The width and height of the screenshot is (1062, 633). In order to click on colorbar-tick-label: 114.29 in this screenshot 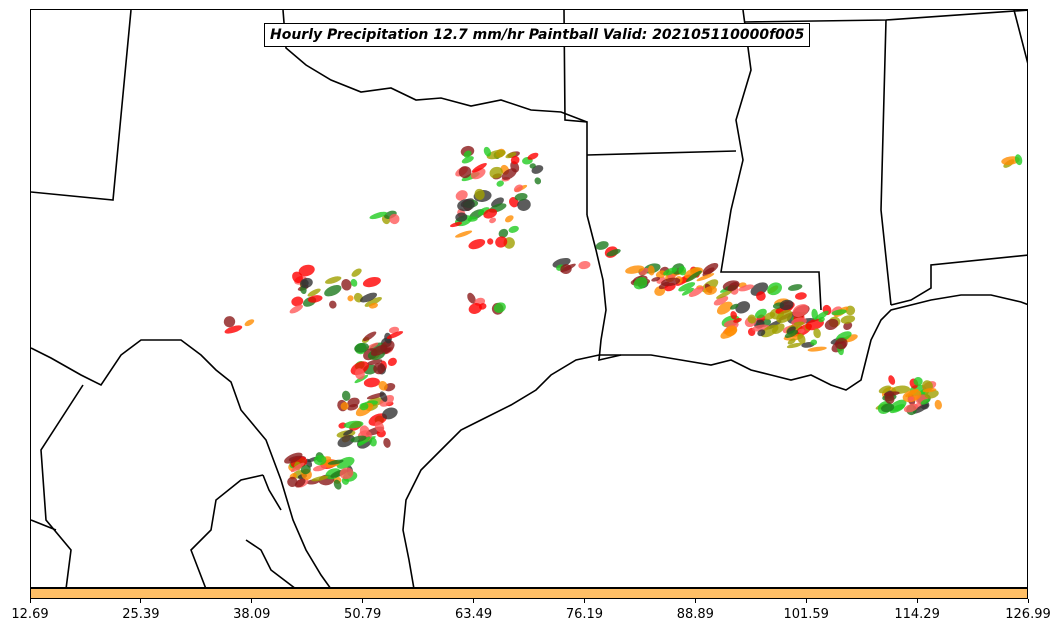, I will do `click(917, 614)`.